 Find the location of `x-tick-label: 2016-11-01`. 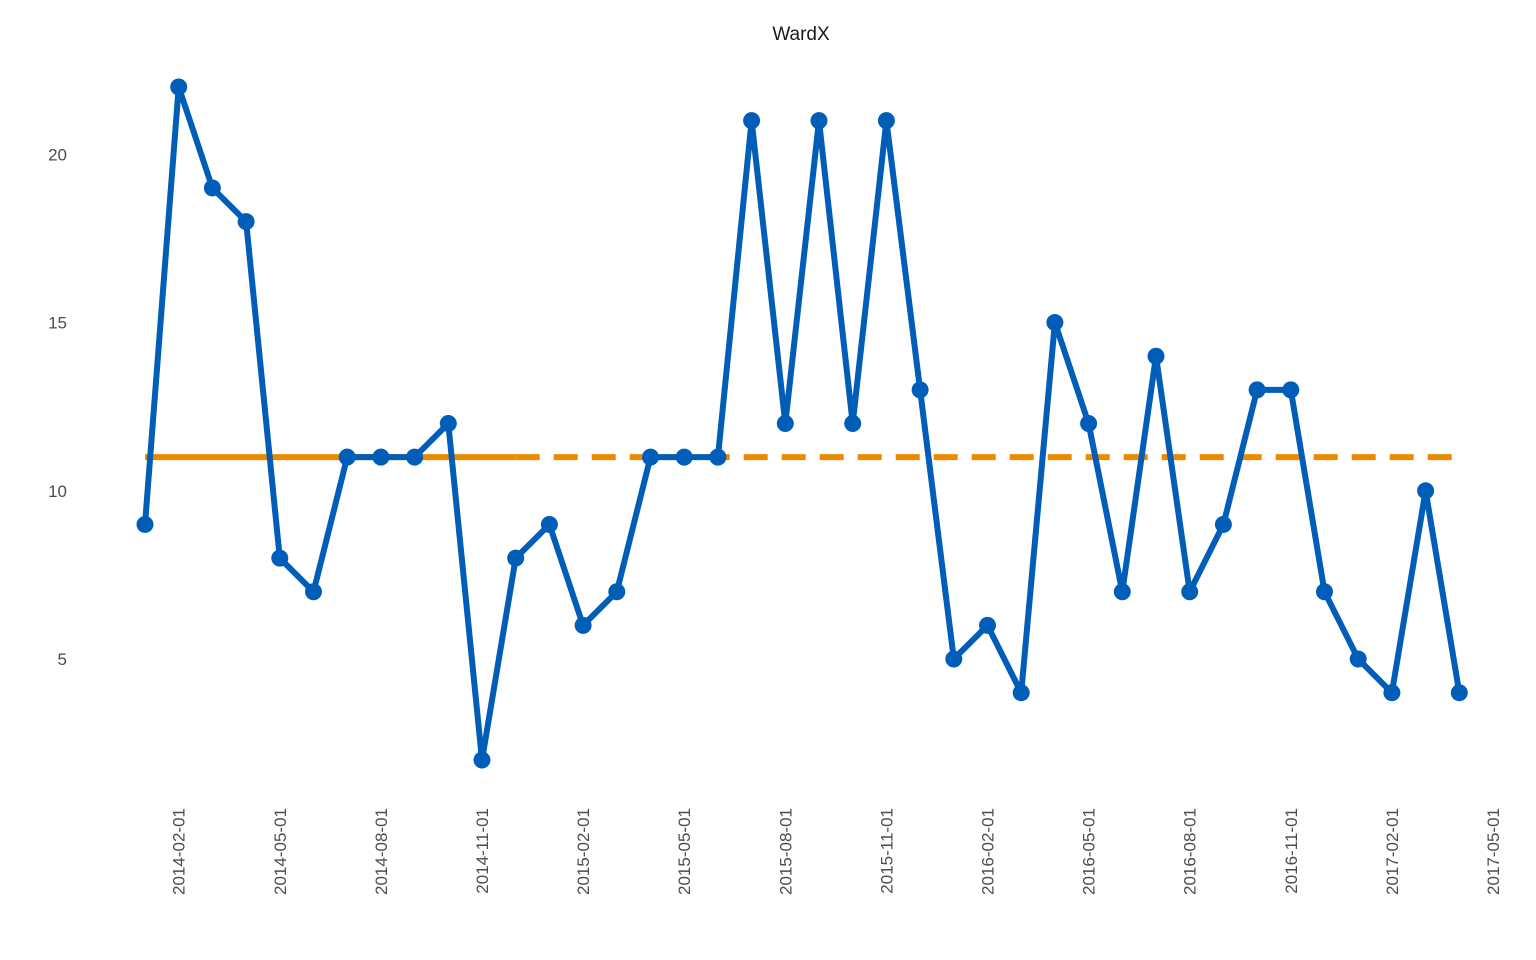

x-tick-label: 2016-11-01 is located at coordinates (1291, 851).